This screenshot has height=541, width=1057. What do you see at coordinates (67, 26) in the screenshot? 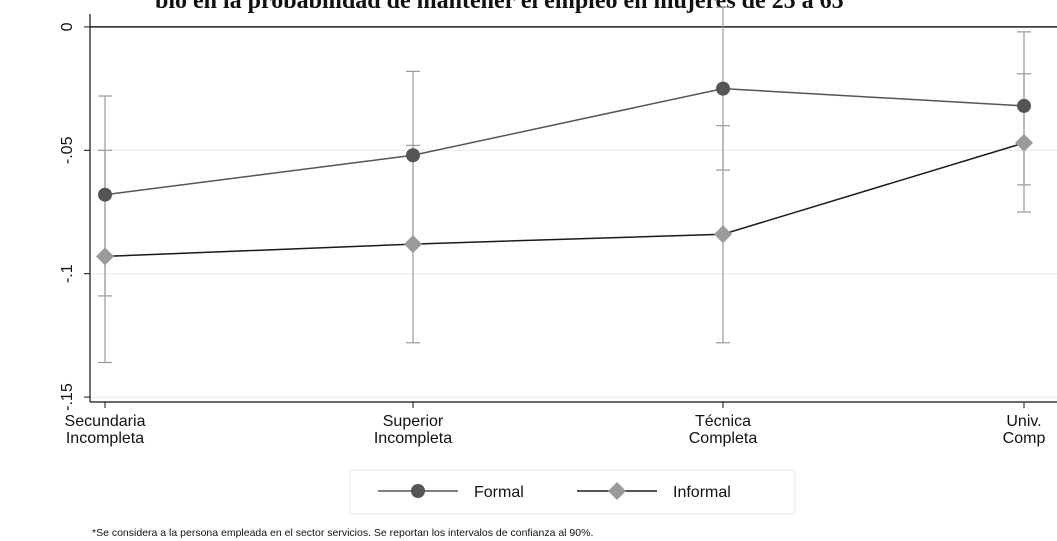
I see `y-tick-label: 0` at bounding box center [67, 26].